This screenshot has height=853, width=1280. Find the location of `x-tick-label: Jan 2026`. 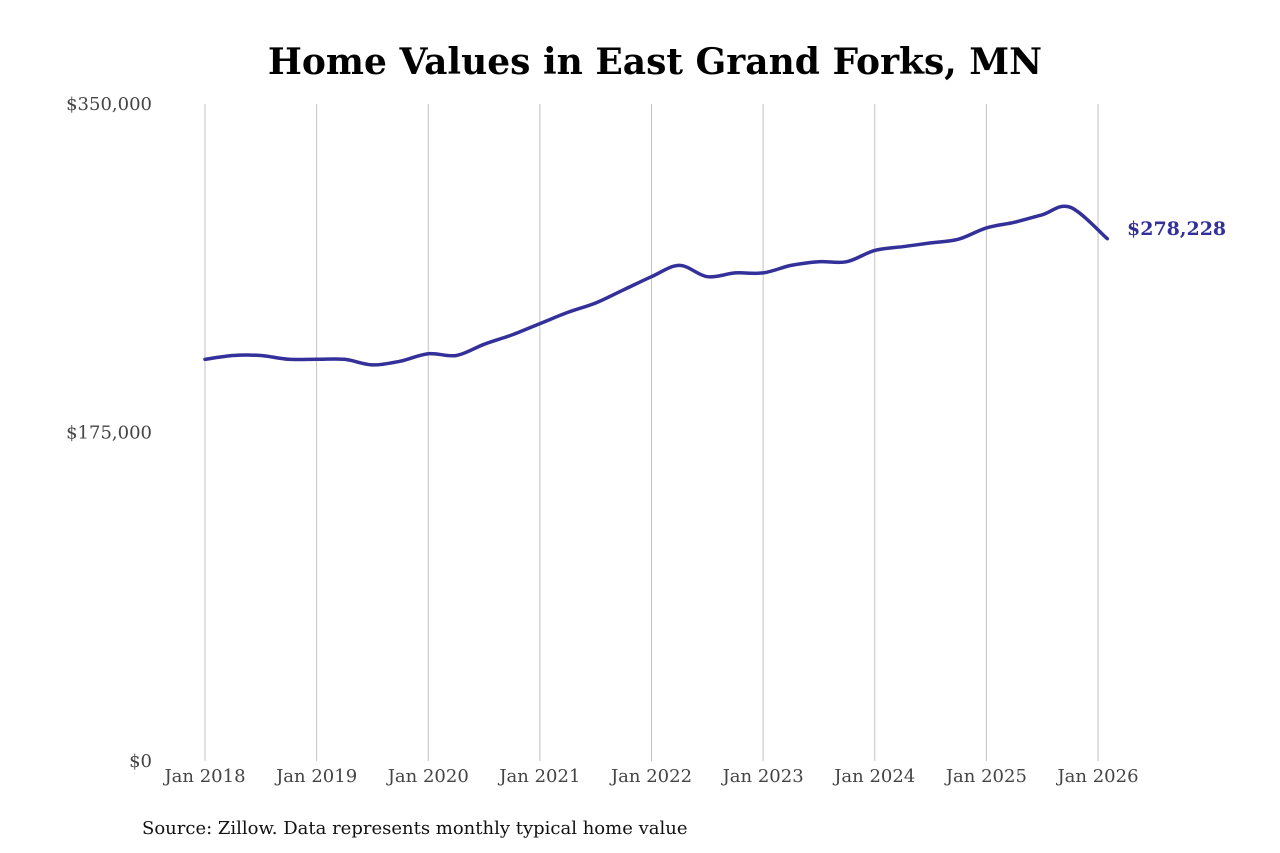

x-tick-label: Jan 2026 is located at coordinates (1096, 776).